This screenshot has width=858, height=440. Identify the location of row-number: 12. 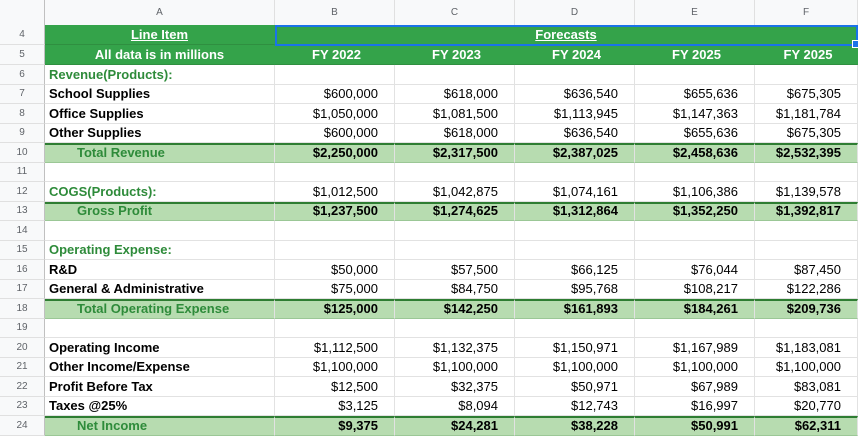
(22, 192).